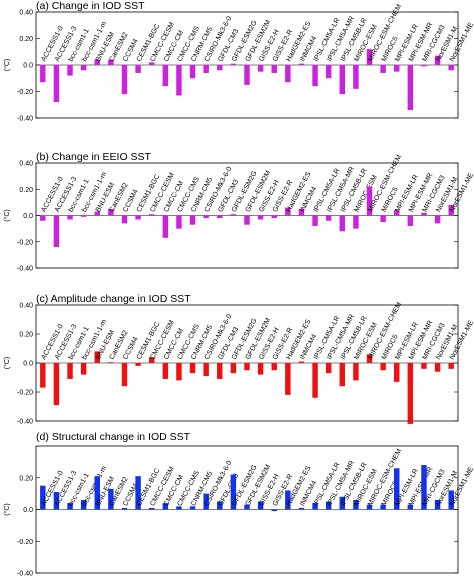 This screenshot has height=578, width=474. What do you see at coordinates (28, 66) in the screenshot?
I see `panel-a-ytick-label: 0.0` at bounding box center [28, 66].